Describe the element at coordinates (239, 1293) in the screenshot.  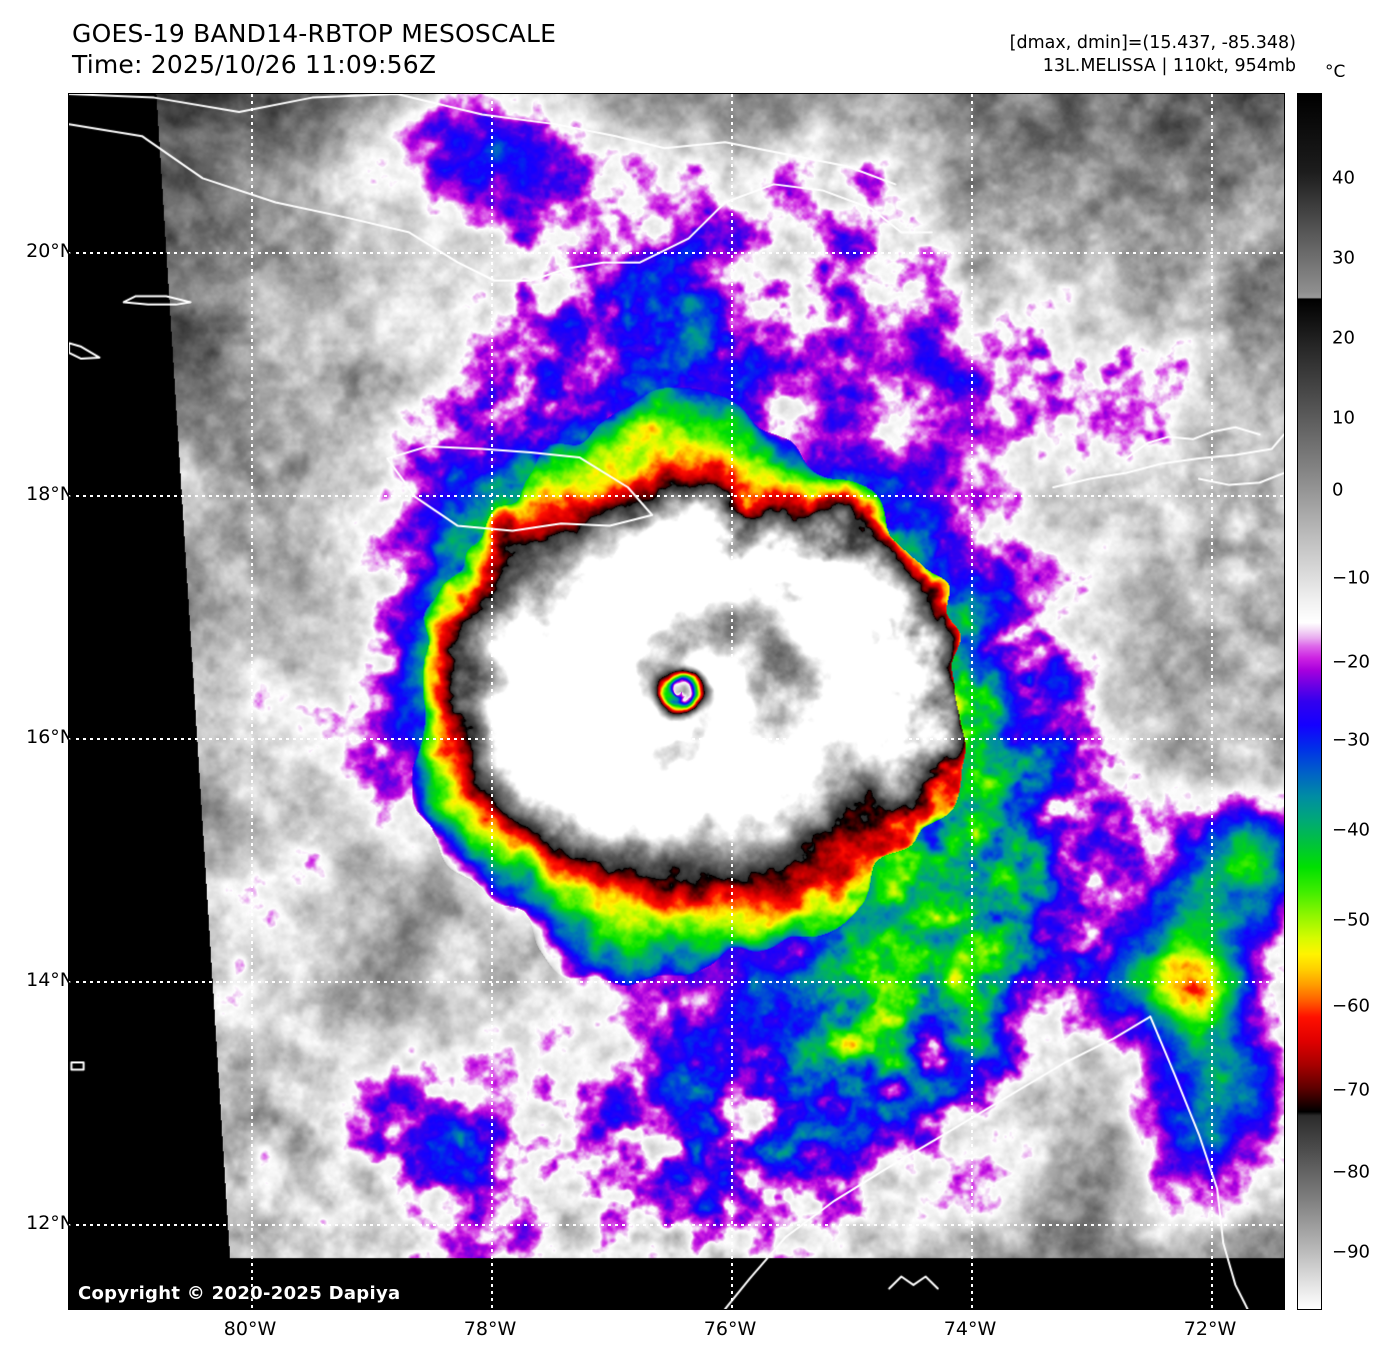
I see `copyright-label: Copyright © 2020-2025 Dapiya` at that location.